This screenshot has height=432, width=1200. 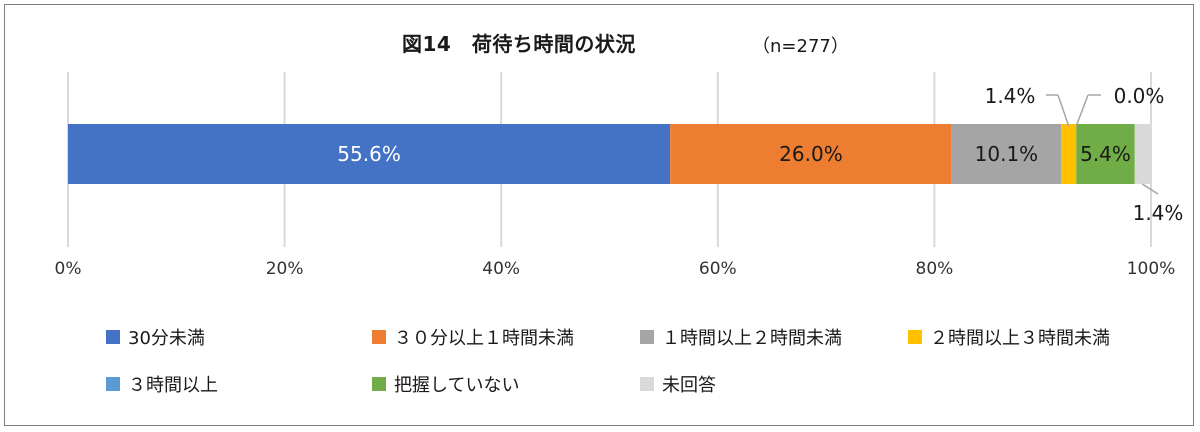 What do you see at coordinates (1151, 269) in the screenshot?
I see `x-tick-label: 100%` at bounding box center [1151, 269].